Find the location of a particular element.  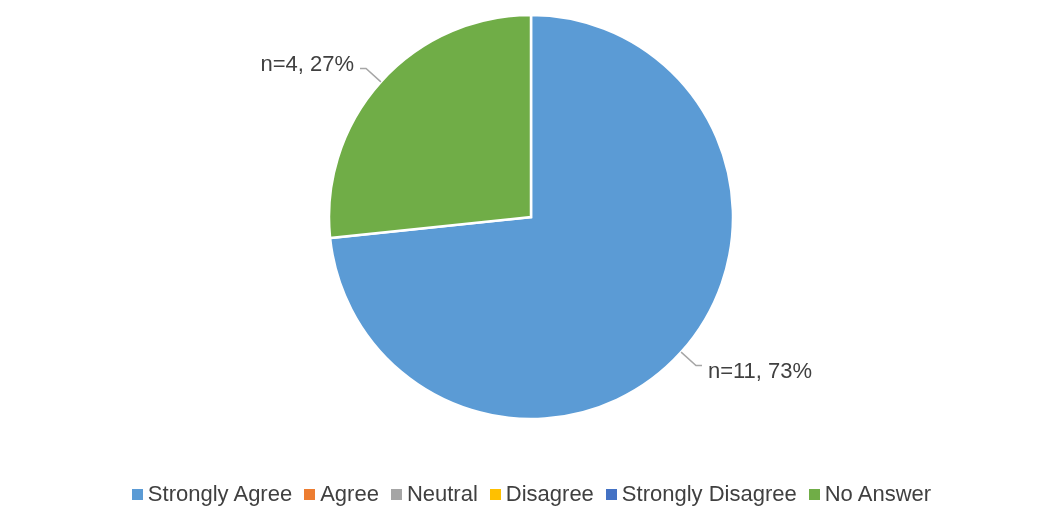

legend-label: Neutral is located at coordinates (441, 494).